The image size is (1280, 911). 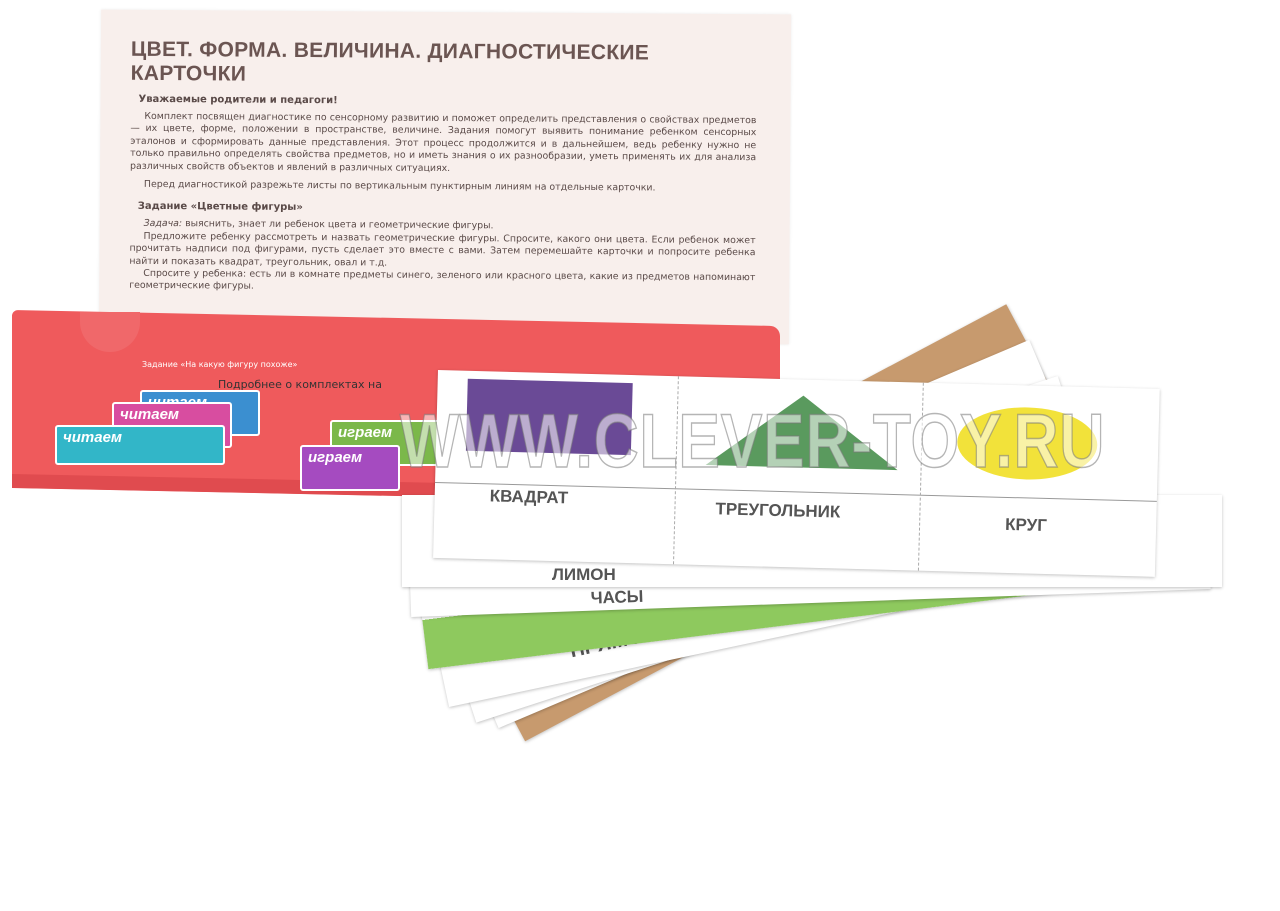 What do you see at coordinates (350, 468) in the screenshot?
I see `booklet: играем` at bounding box center [350, 468].